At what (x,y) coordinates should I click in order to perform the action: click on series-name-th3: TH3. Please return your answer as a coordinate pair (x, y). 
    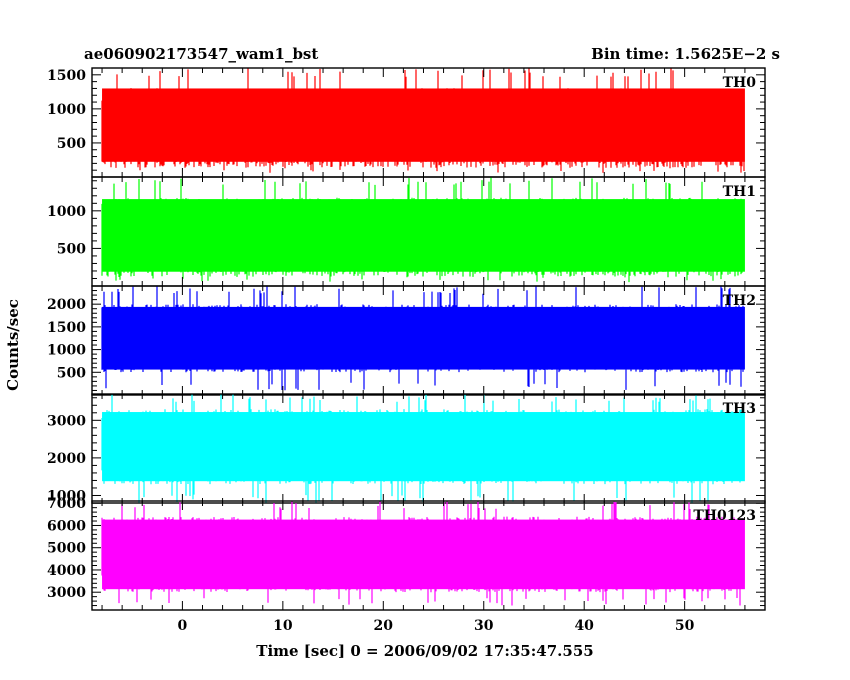
    Looking at the image, I should click on (739, 409).